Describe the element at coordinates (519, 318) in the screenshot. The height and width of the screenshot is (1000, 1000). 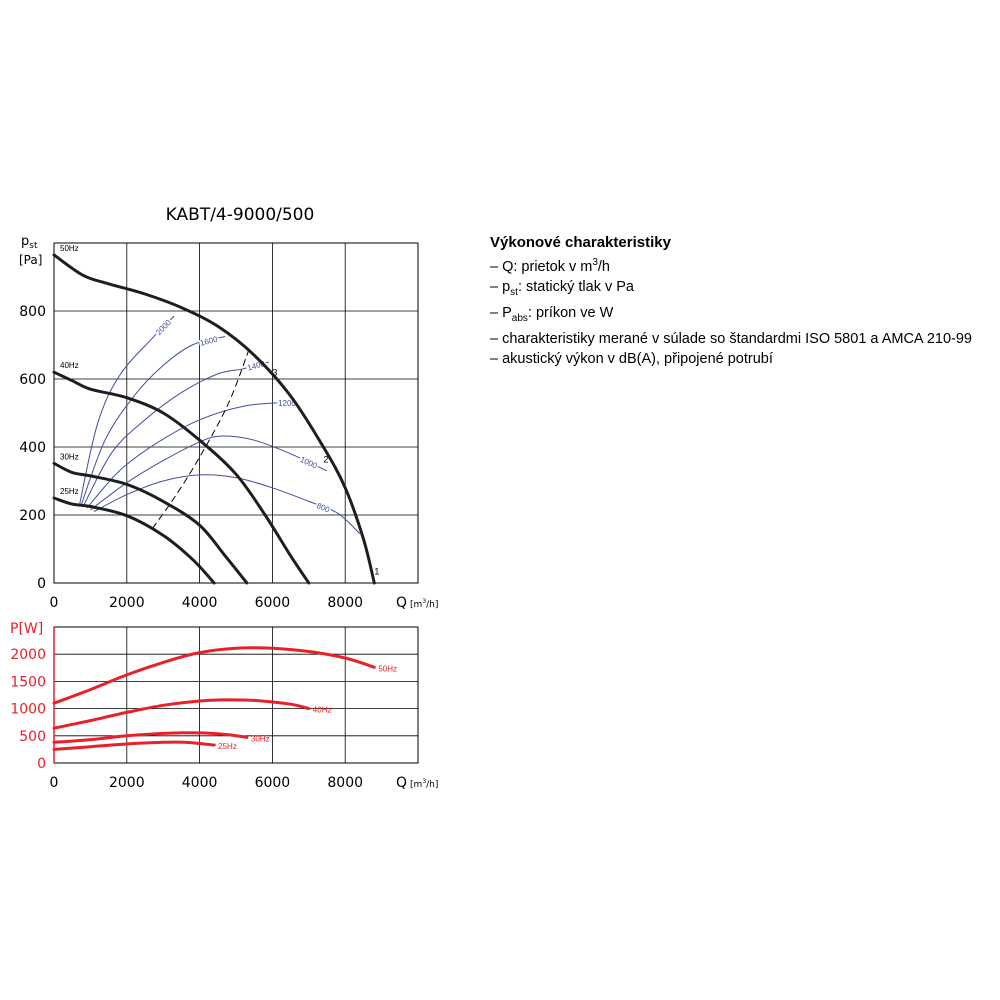
I see `legend-item-subscript: abs` at that location.